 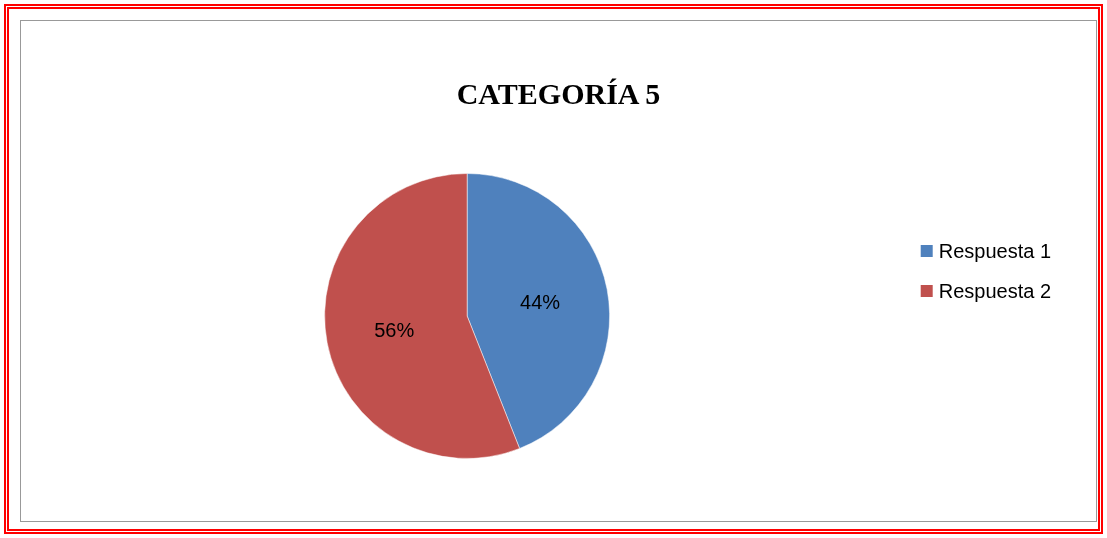 What do you see at coordinates (558, 93) in the screenshot?
I see `chart-title: CATEGORÍA 5` at bounding box center [558, 93].